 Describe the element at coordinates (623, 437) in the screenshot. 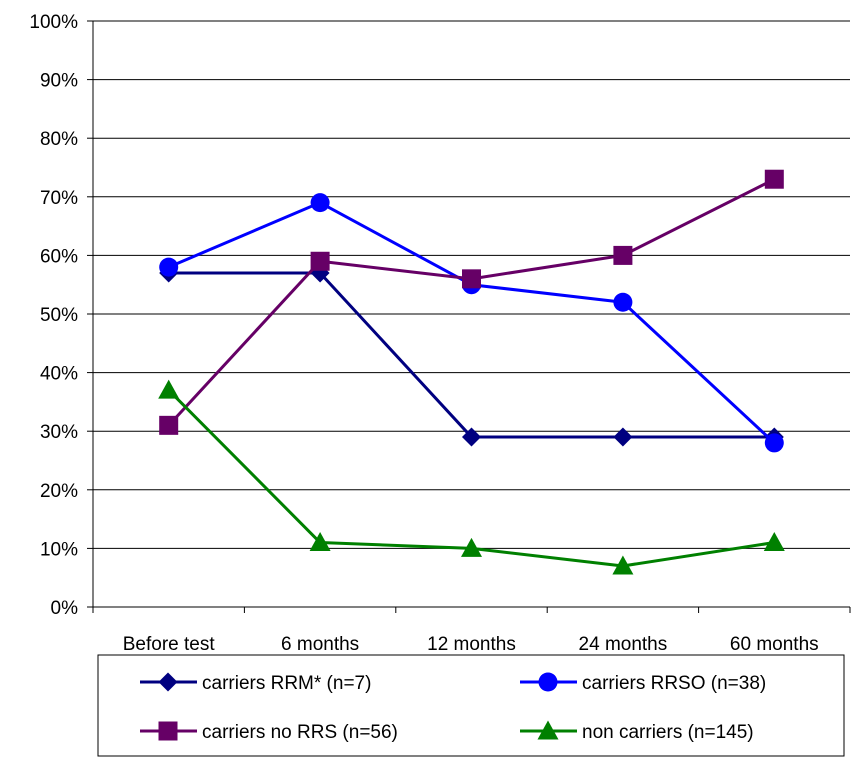

I see `point-carriers-rrm-n-7-24-months` at that location.